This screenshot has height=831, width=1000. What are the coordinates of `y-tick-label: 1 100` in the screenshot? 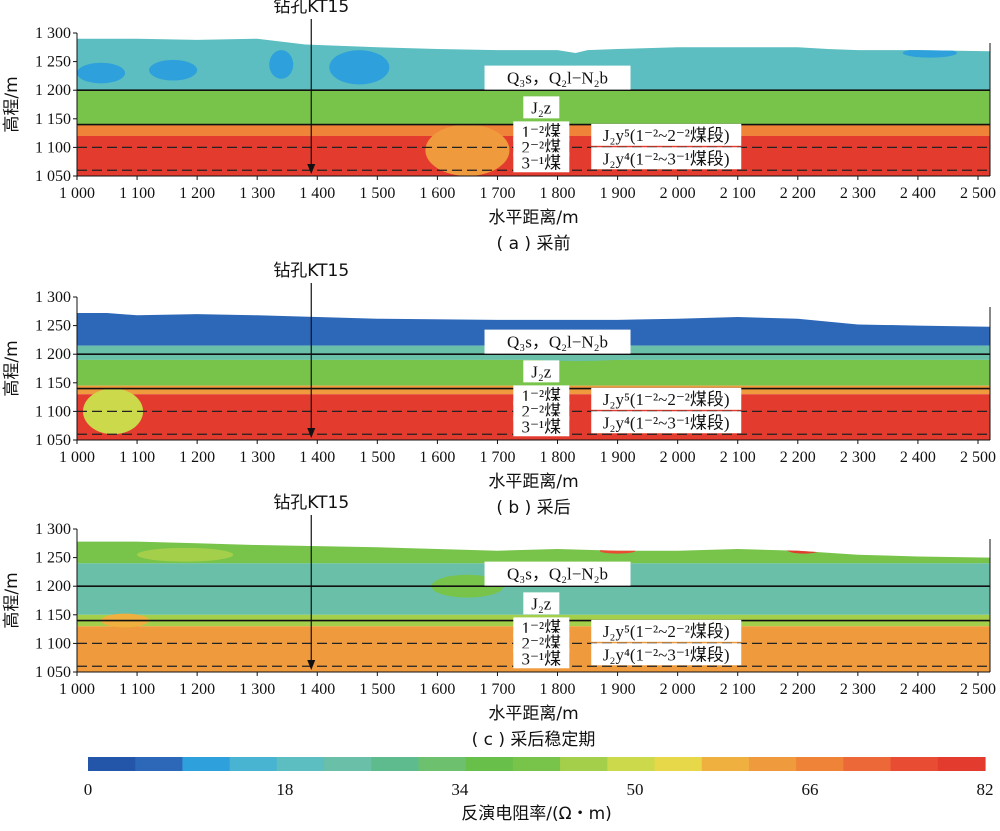 It's located at (53, 411).